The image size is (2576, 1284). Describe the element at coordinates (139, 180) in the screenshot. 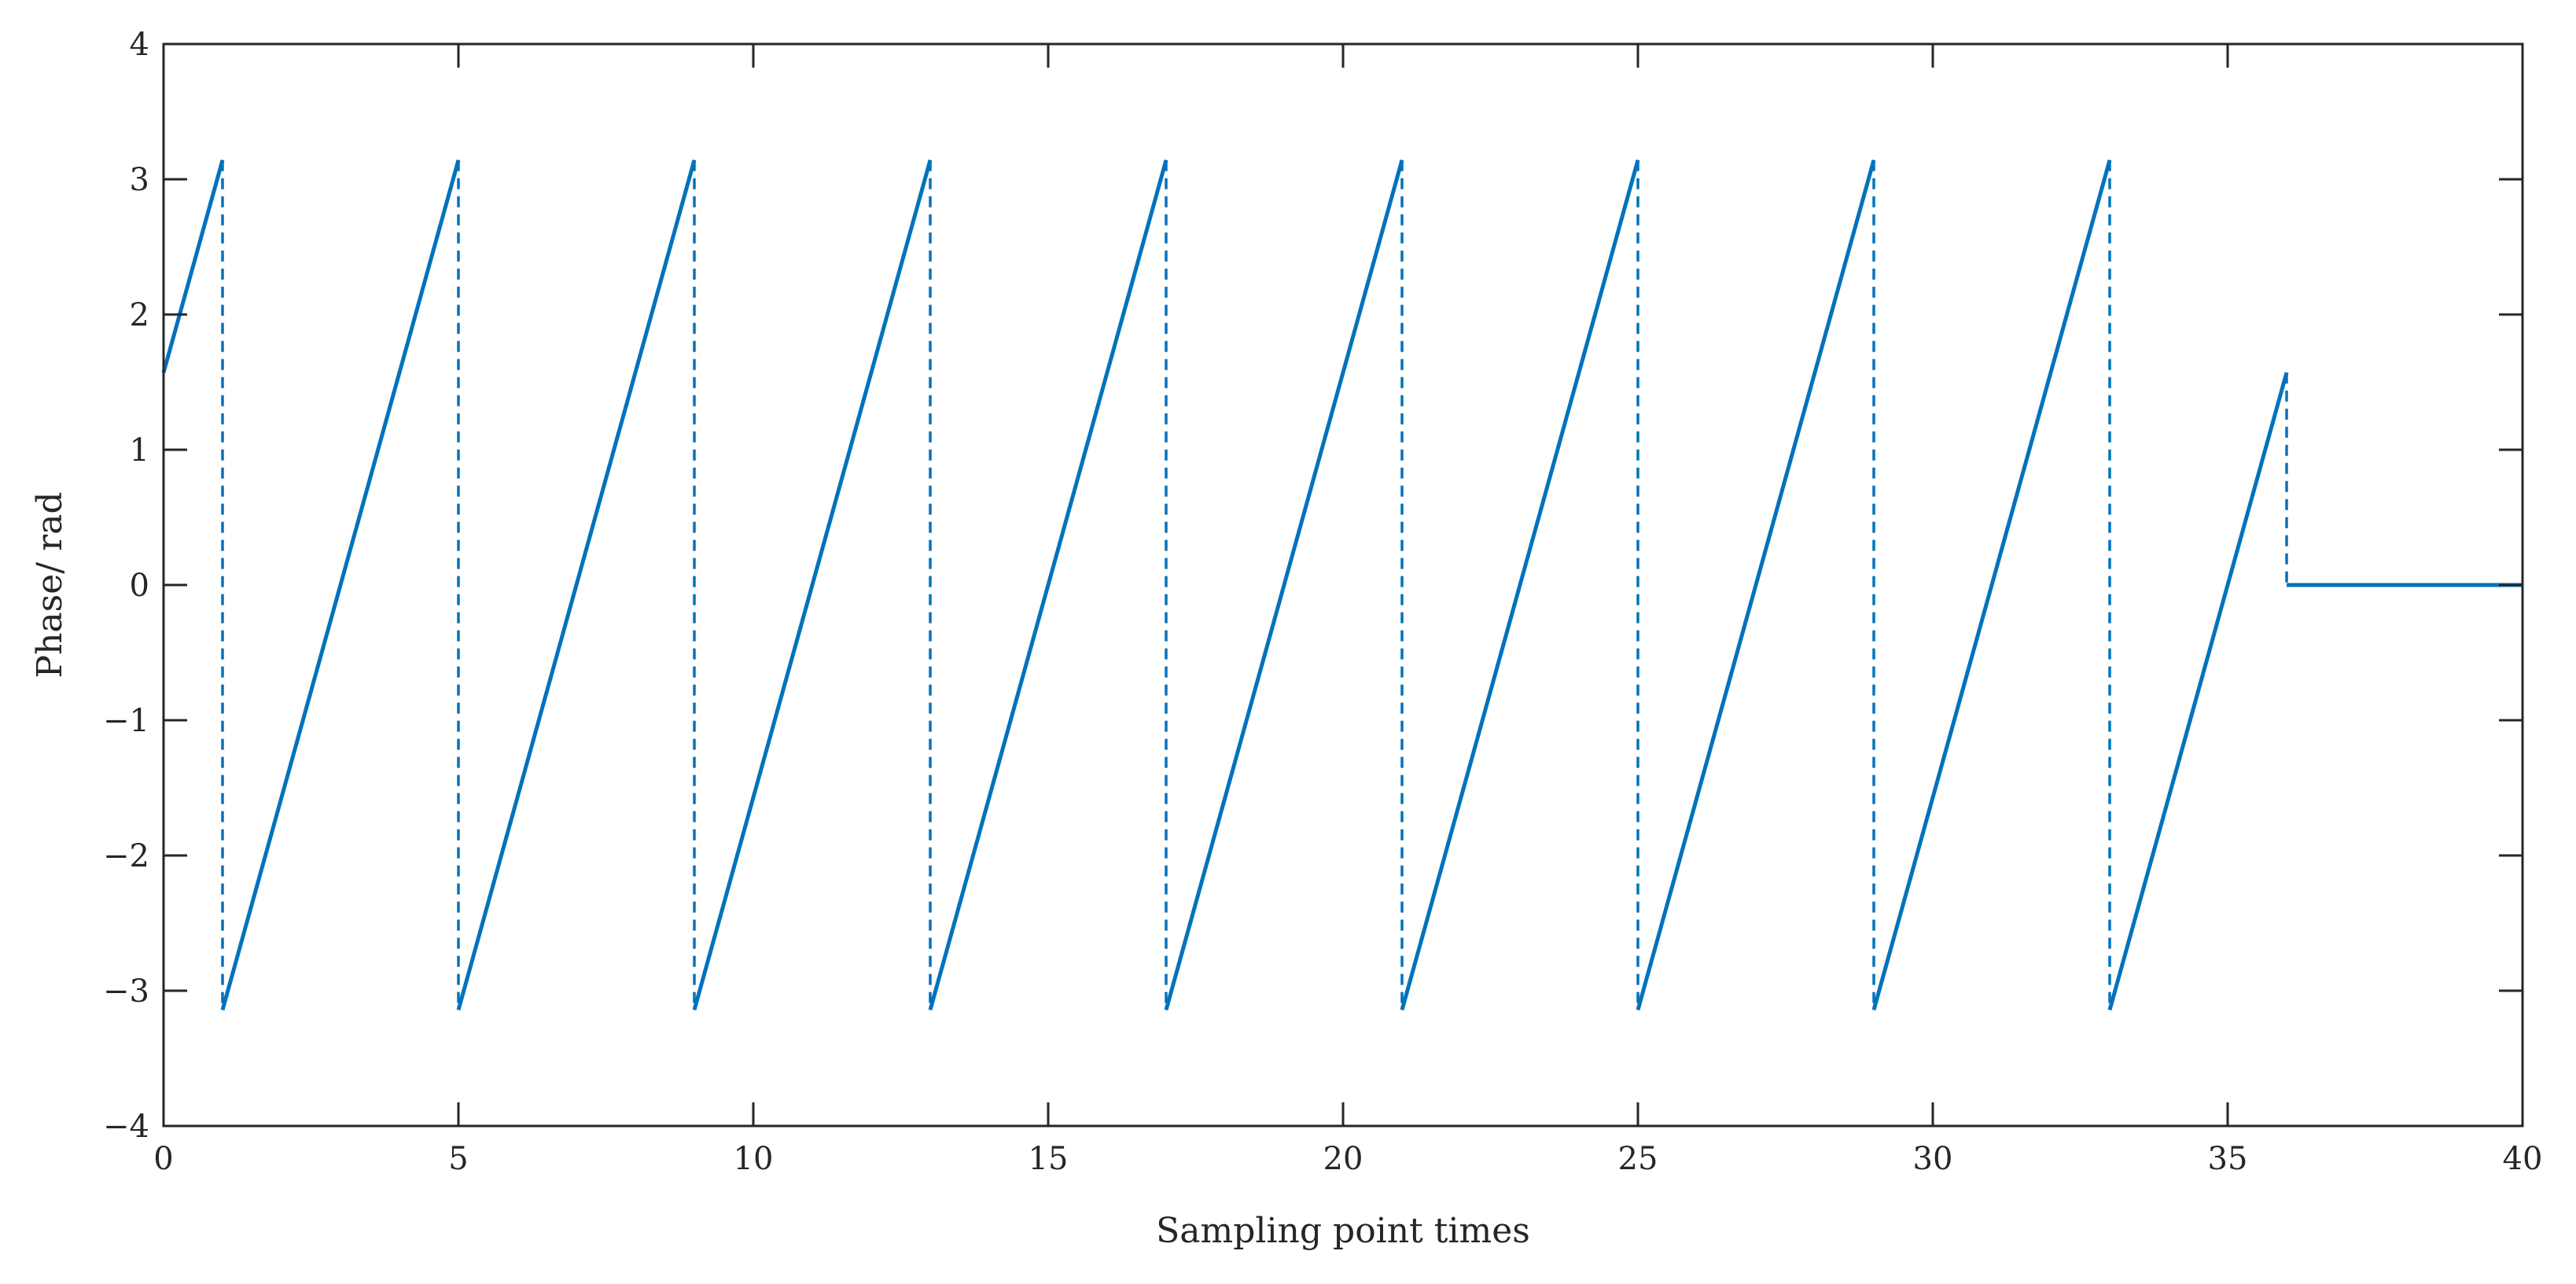

I see `y-tick-label: 3` at that location.